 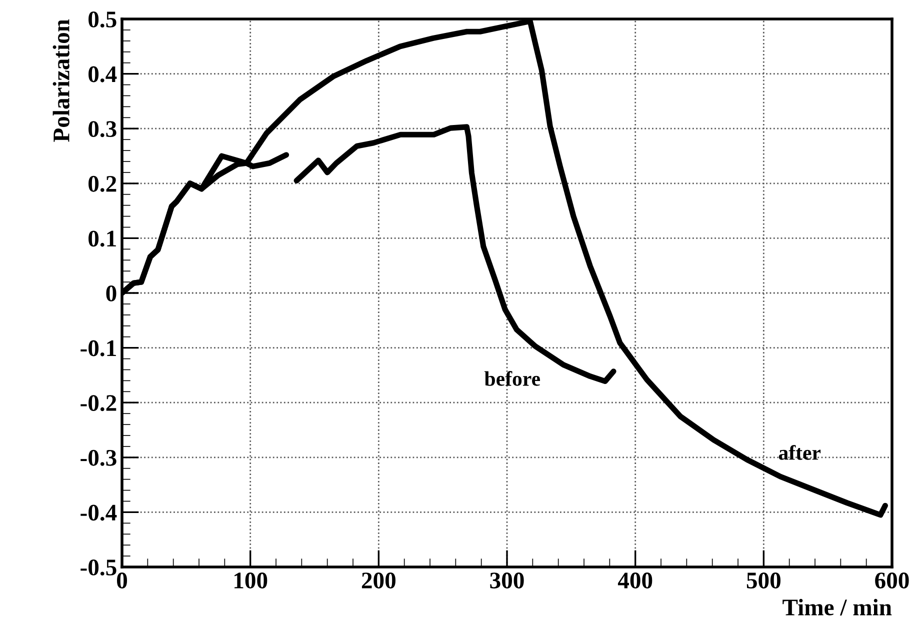 I want to click on annotation: before, so click(x=512, y=378).